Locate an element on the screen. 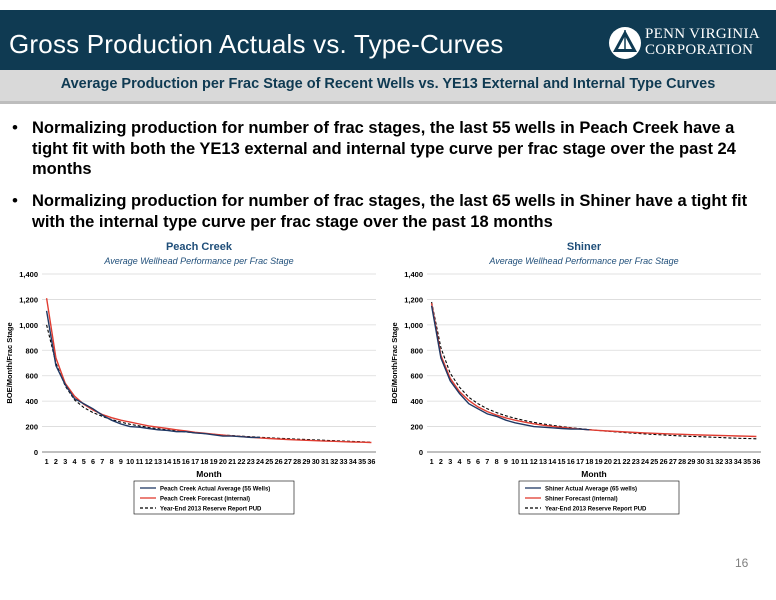  logo-emblem-icon is located at coordinates (625, 43).